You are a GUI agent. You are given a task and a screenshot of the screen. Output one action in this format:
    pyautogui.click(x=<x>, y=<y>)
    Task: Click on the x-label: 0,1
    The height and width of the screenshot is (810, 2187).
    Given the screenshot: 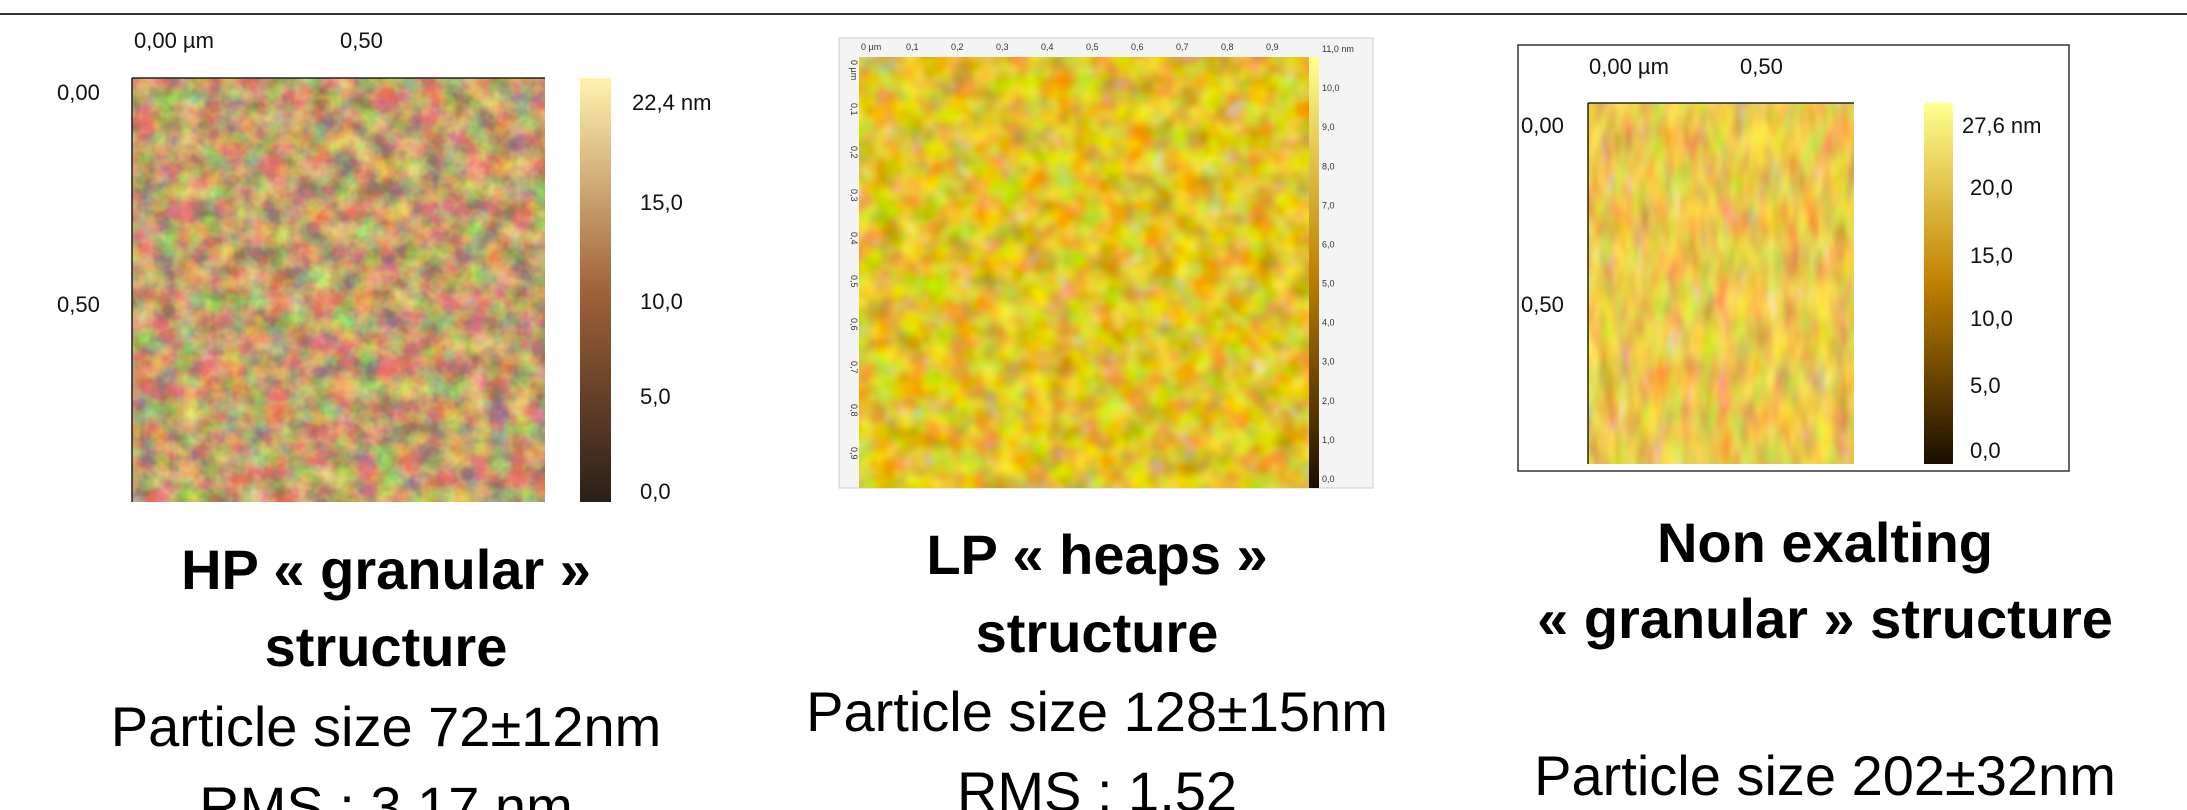 What is the action you would take?
    pyautogui.click(x=912, y=47)
    